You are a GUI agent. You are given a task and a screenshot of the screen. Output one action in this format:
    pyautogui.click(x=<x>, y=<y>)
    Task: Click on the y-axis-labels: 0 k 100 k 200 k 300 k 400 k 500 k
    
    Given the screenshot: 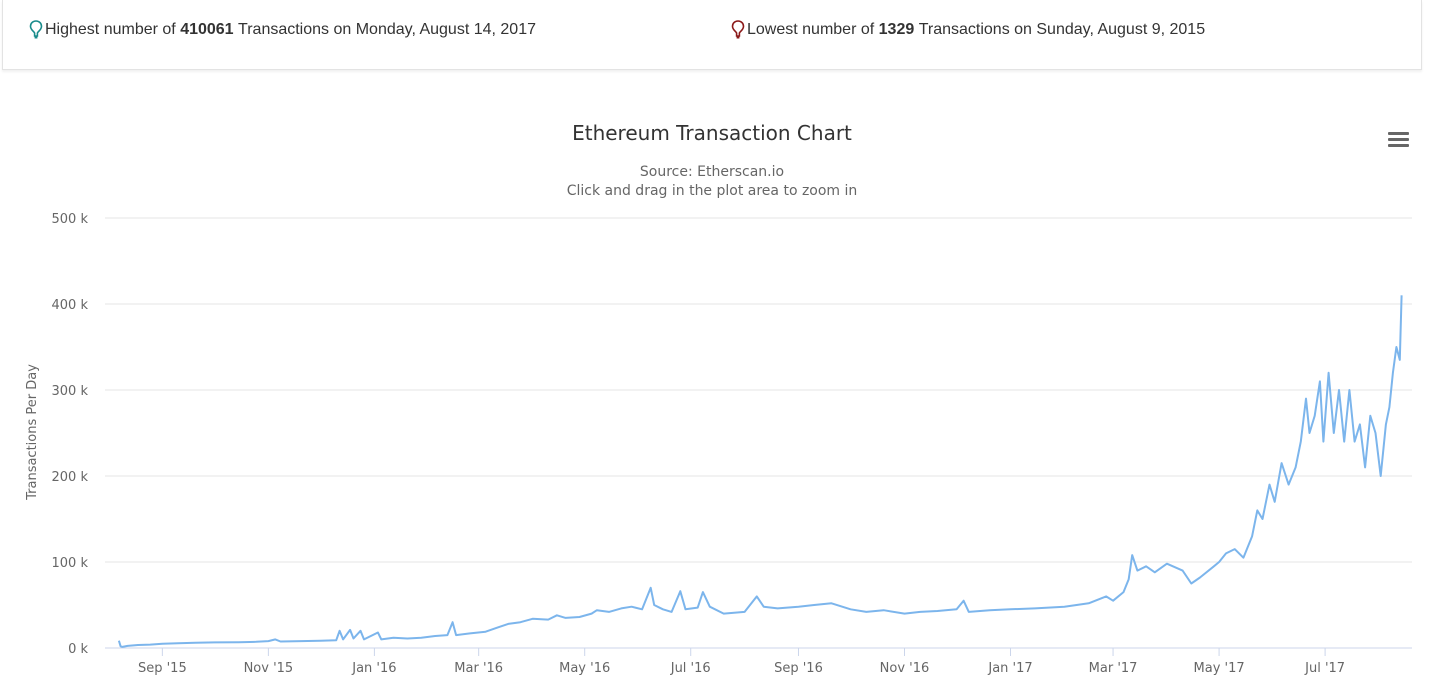 What is the action you would take?
    pyautogui.click(x=70, y=434)
    